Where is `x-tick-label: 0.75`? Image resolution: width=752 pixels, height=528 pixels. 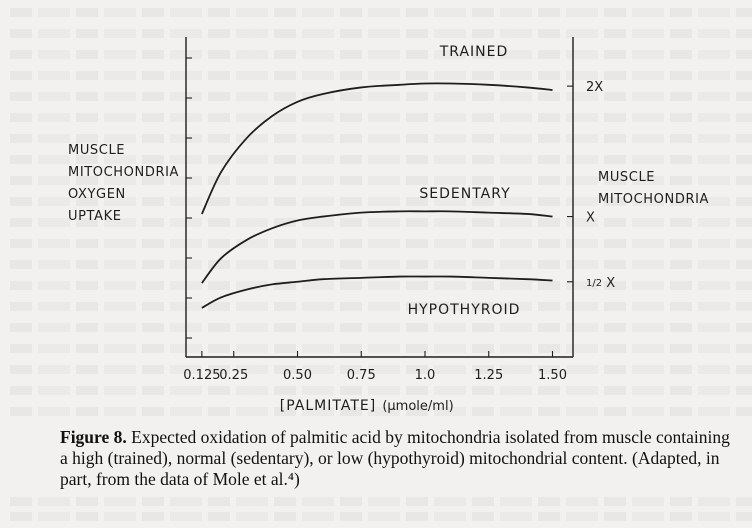
x-tick-label: 0.75 is located at coordinates (361, 375).